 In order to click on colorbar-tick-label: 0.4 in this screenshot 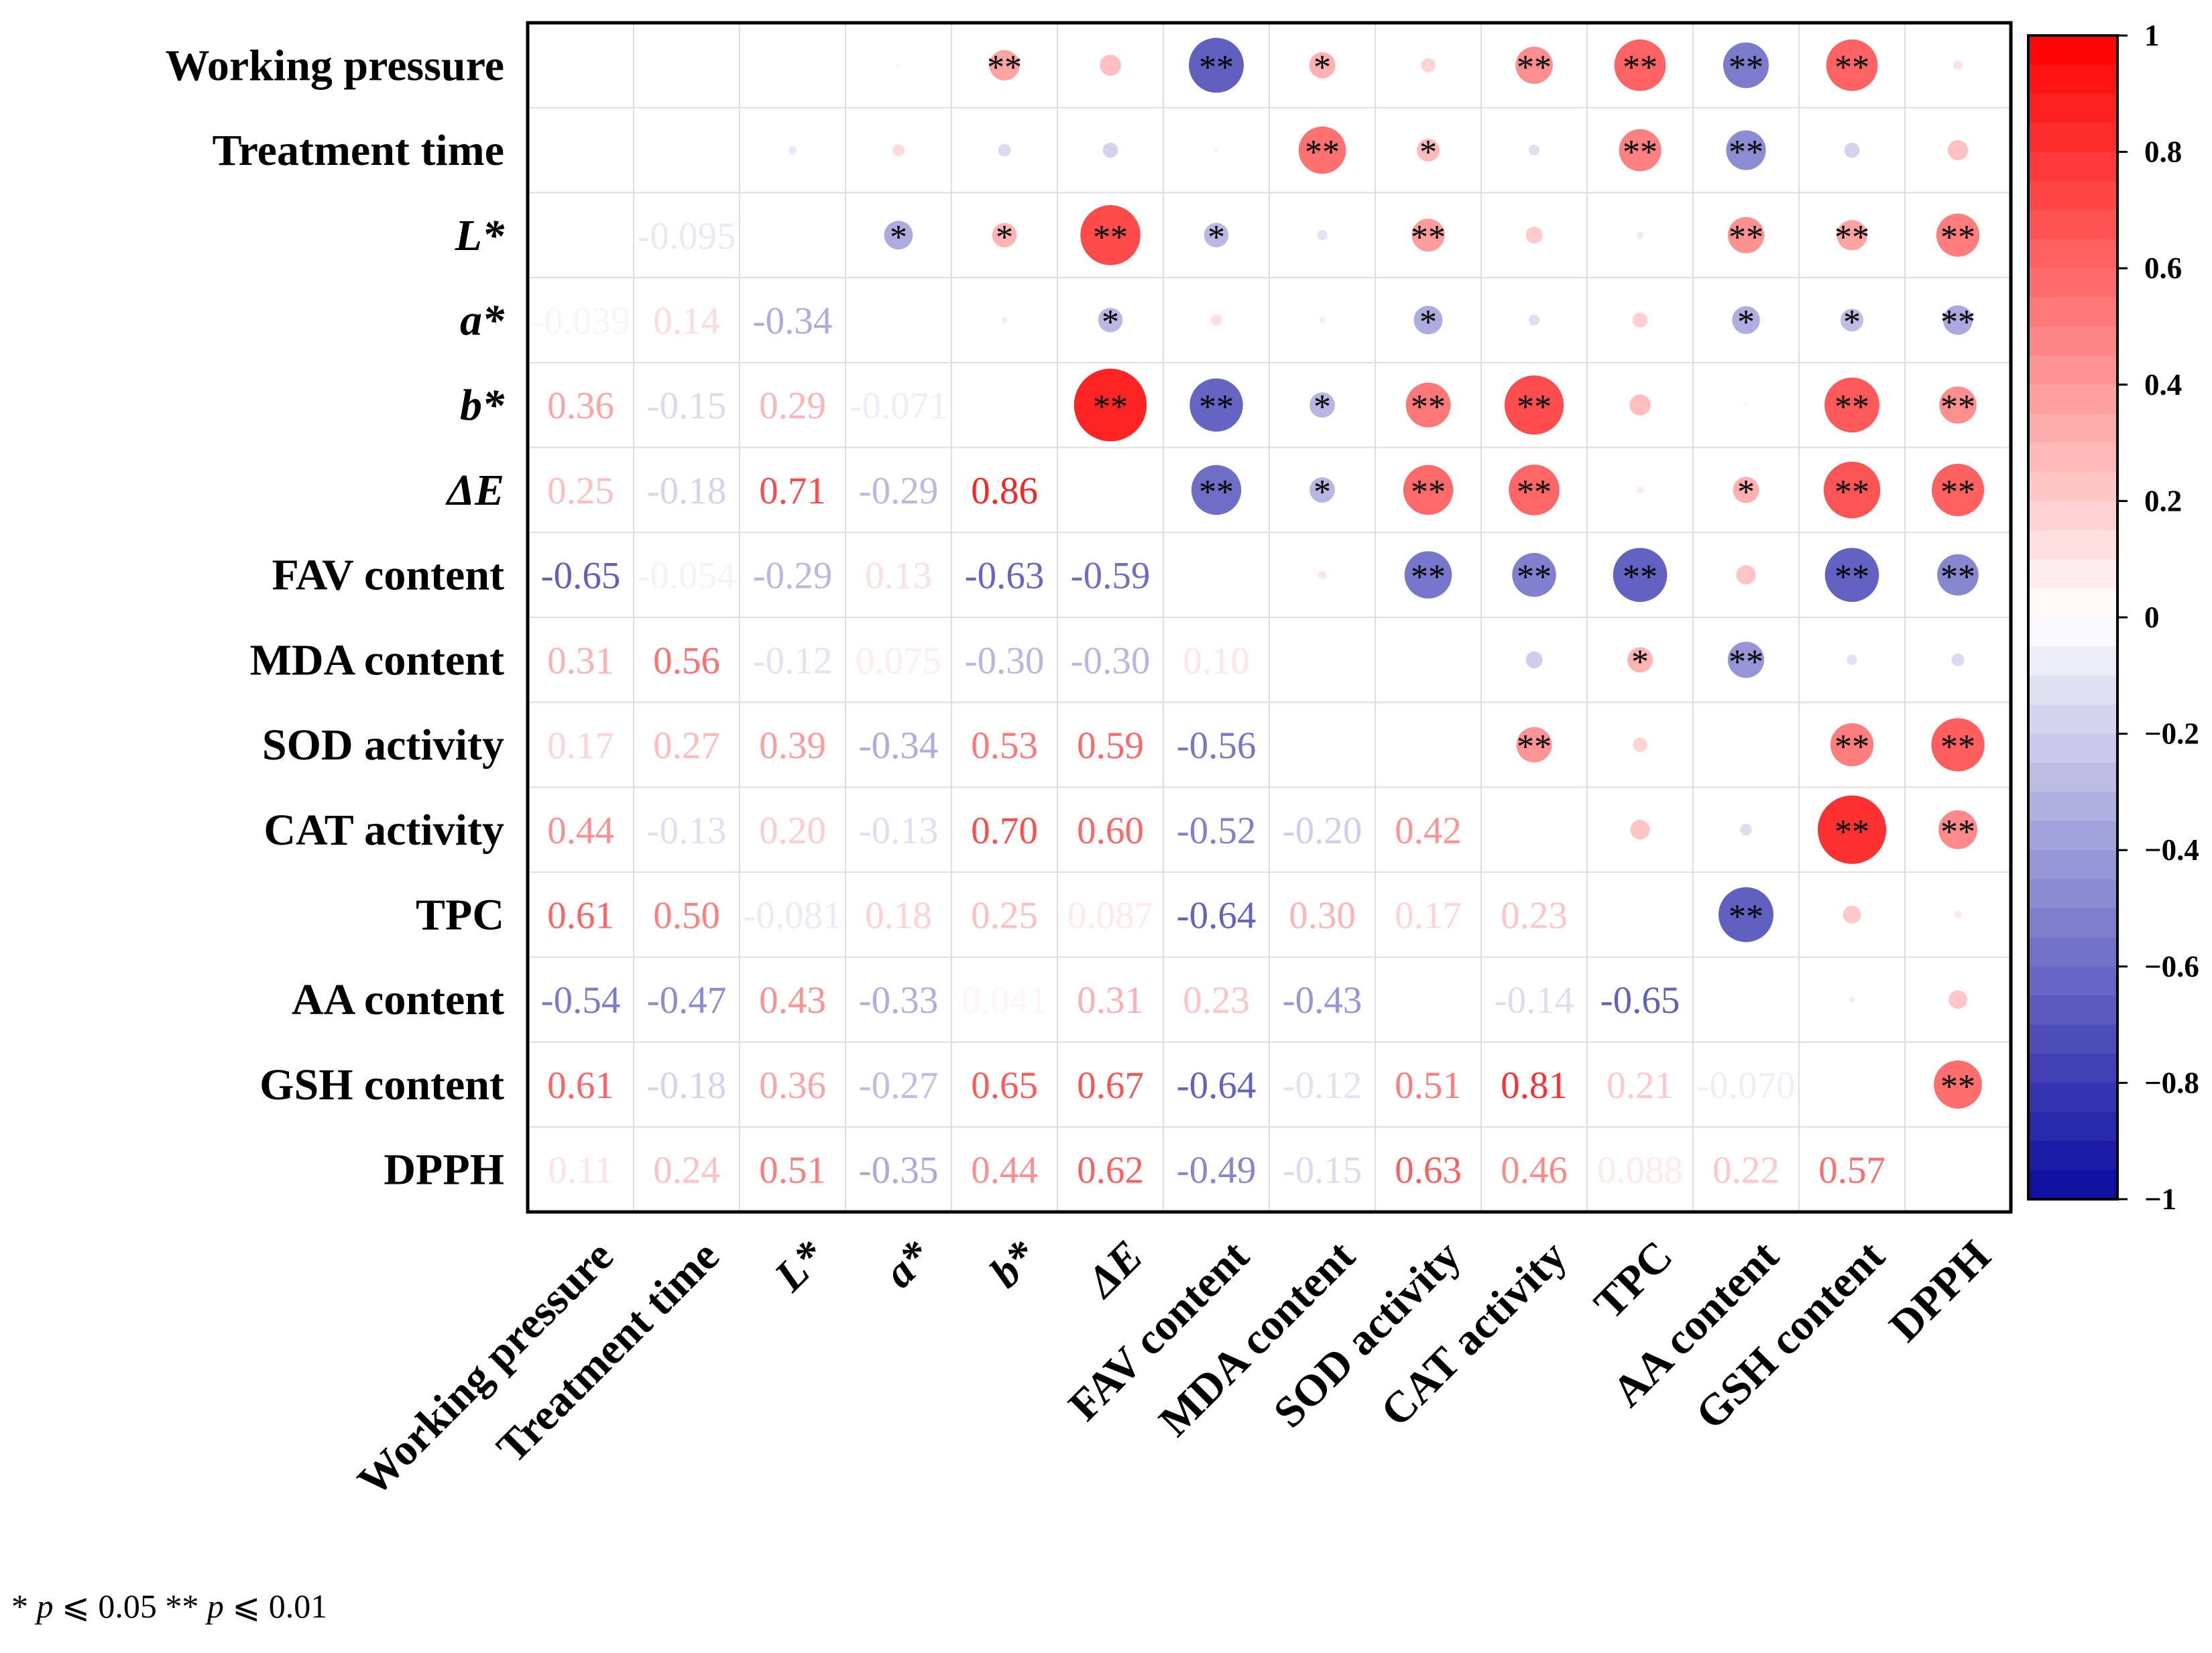, I will do `click(2163, 385)`.